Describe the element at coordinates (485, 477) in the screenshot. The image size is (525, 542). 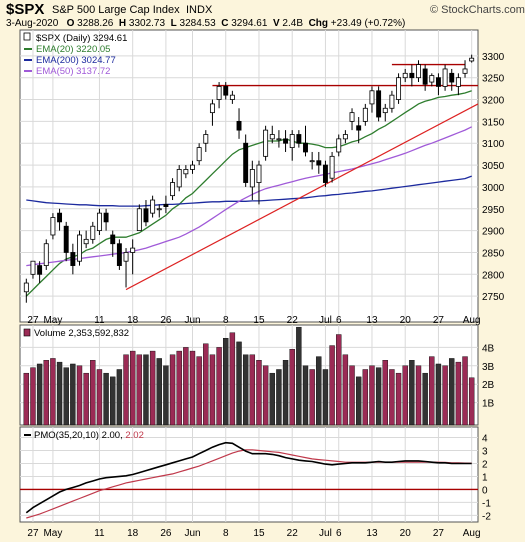
I see `pmo-tick-label: 1` at that location.